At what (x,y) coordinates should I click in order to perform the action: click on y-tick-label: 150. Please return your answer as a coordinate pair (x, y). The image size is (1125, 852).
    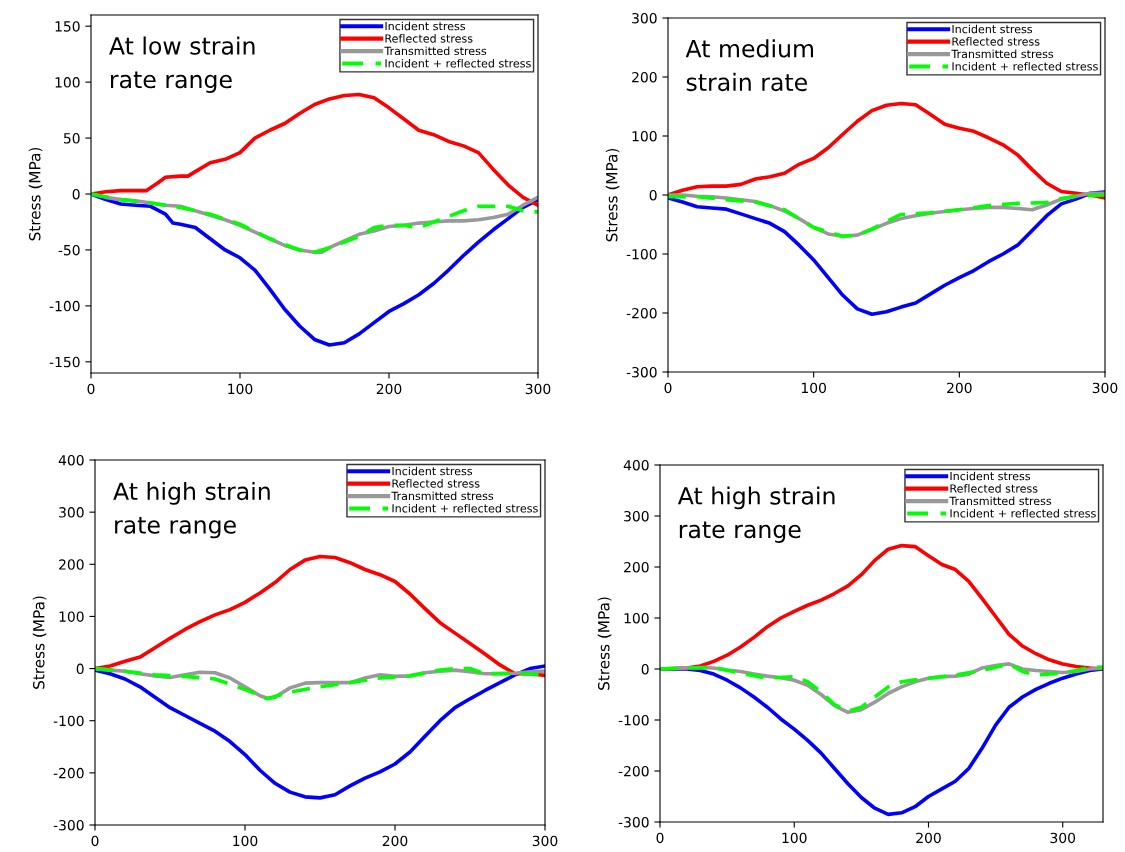
    Looking at the image, I should click on (67, 26).